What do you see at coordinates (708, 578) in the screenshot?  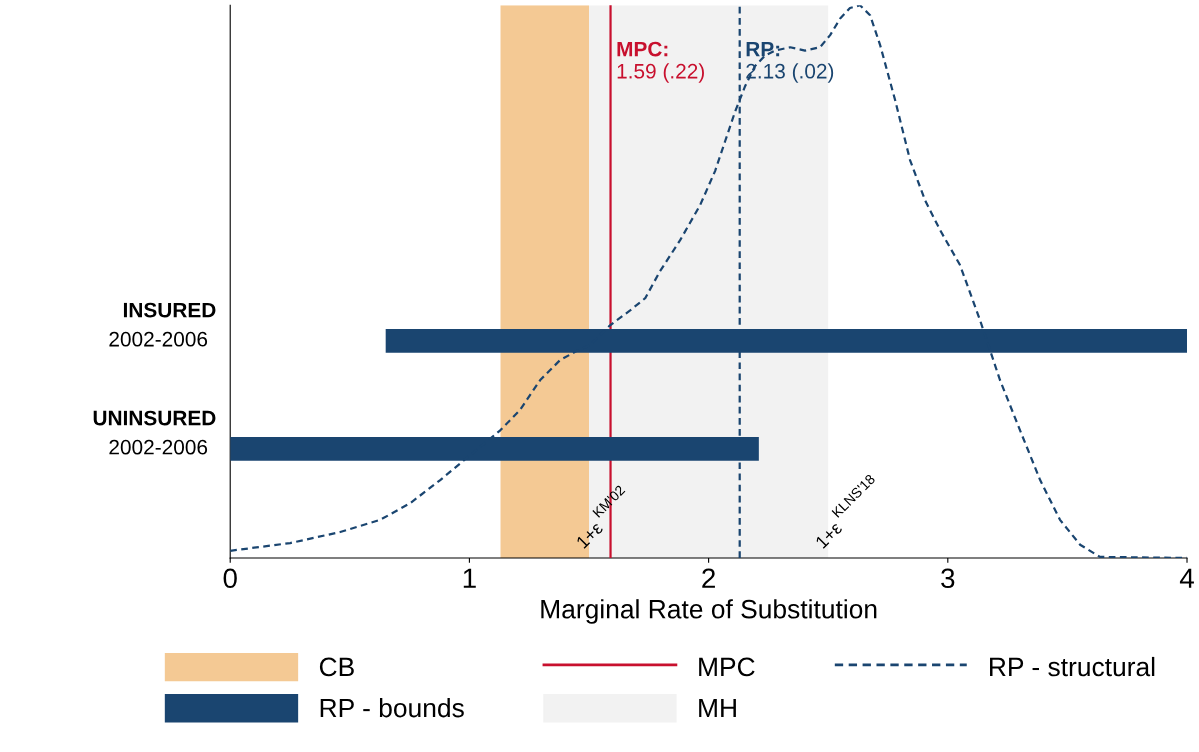 I see `x-tick-label: 2` at bounding box center [708, 578].